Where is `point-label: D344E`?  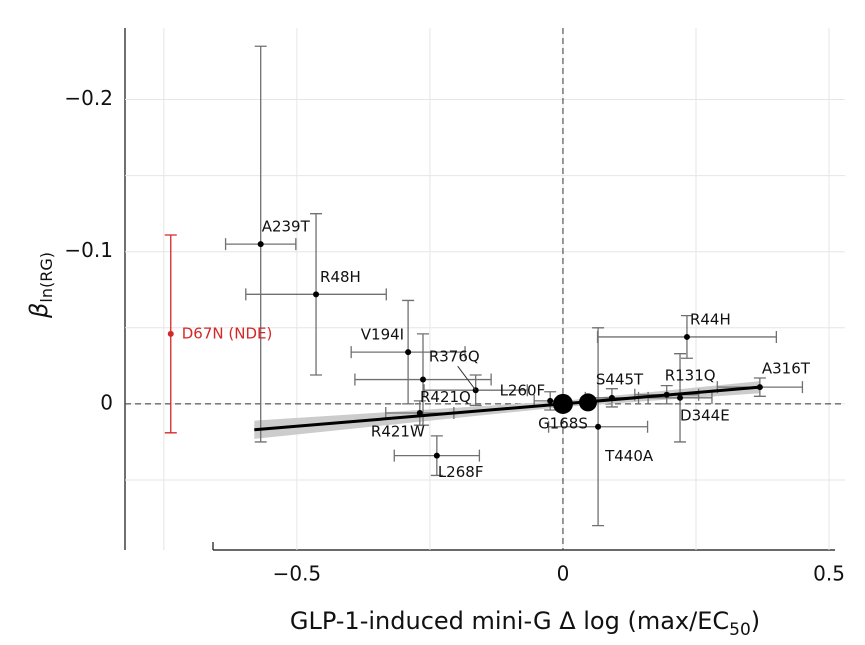 point-label: D344E is located at coordinates (705, 415).